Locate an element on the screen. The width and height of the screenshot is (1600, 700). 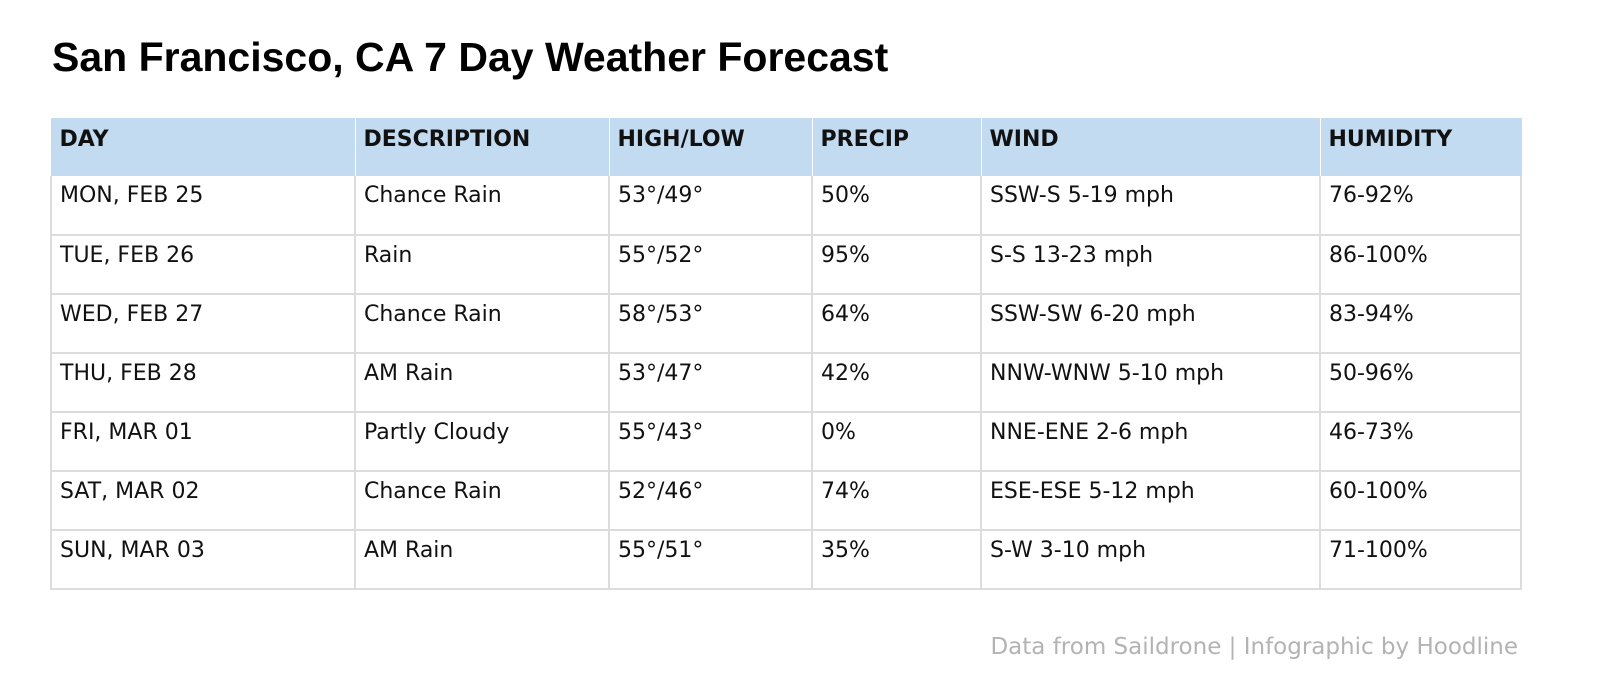
cell-day: TUE, FEB 26 is located at coordinates (203, 264).